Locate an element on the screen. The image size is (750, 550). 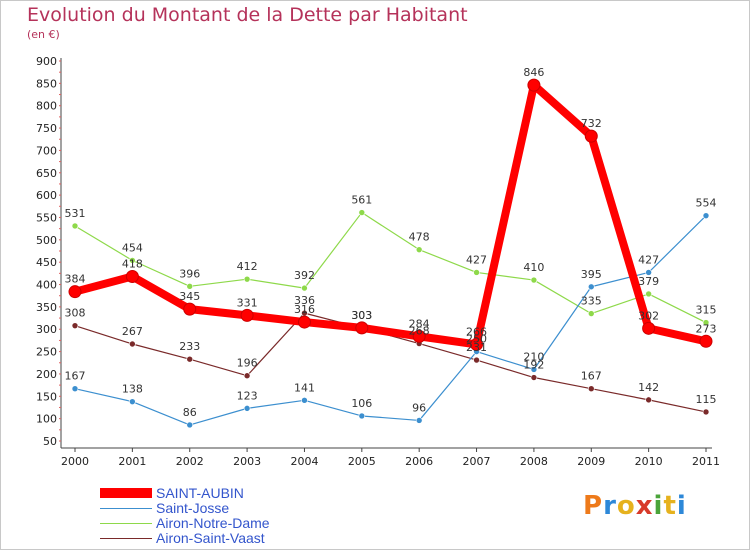
x-tick-label: 2007 is located at coordinates (477, 461).